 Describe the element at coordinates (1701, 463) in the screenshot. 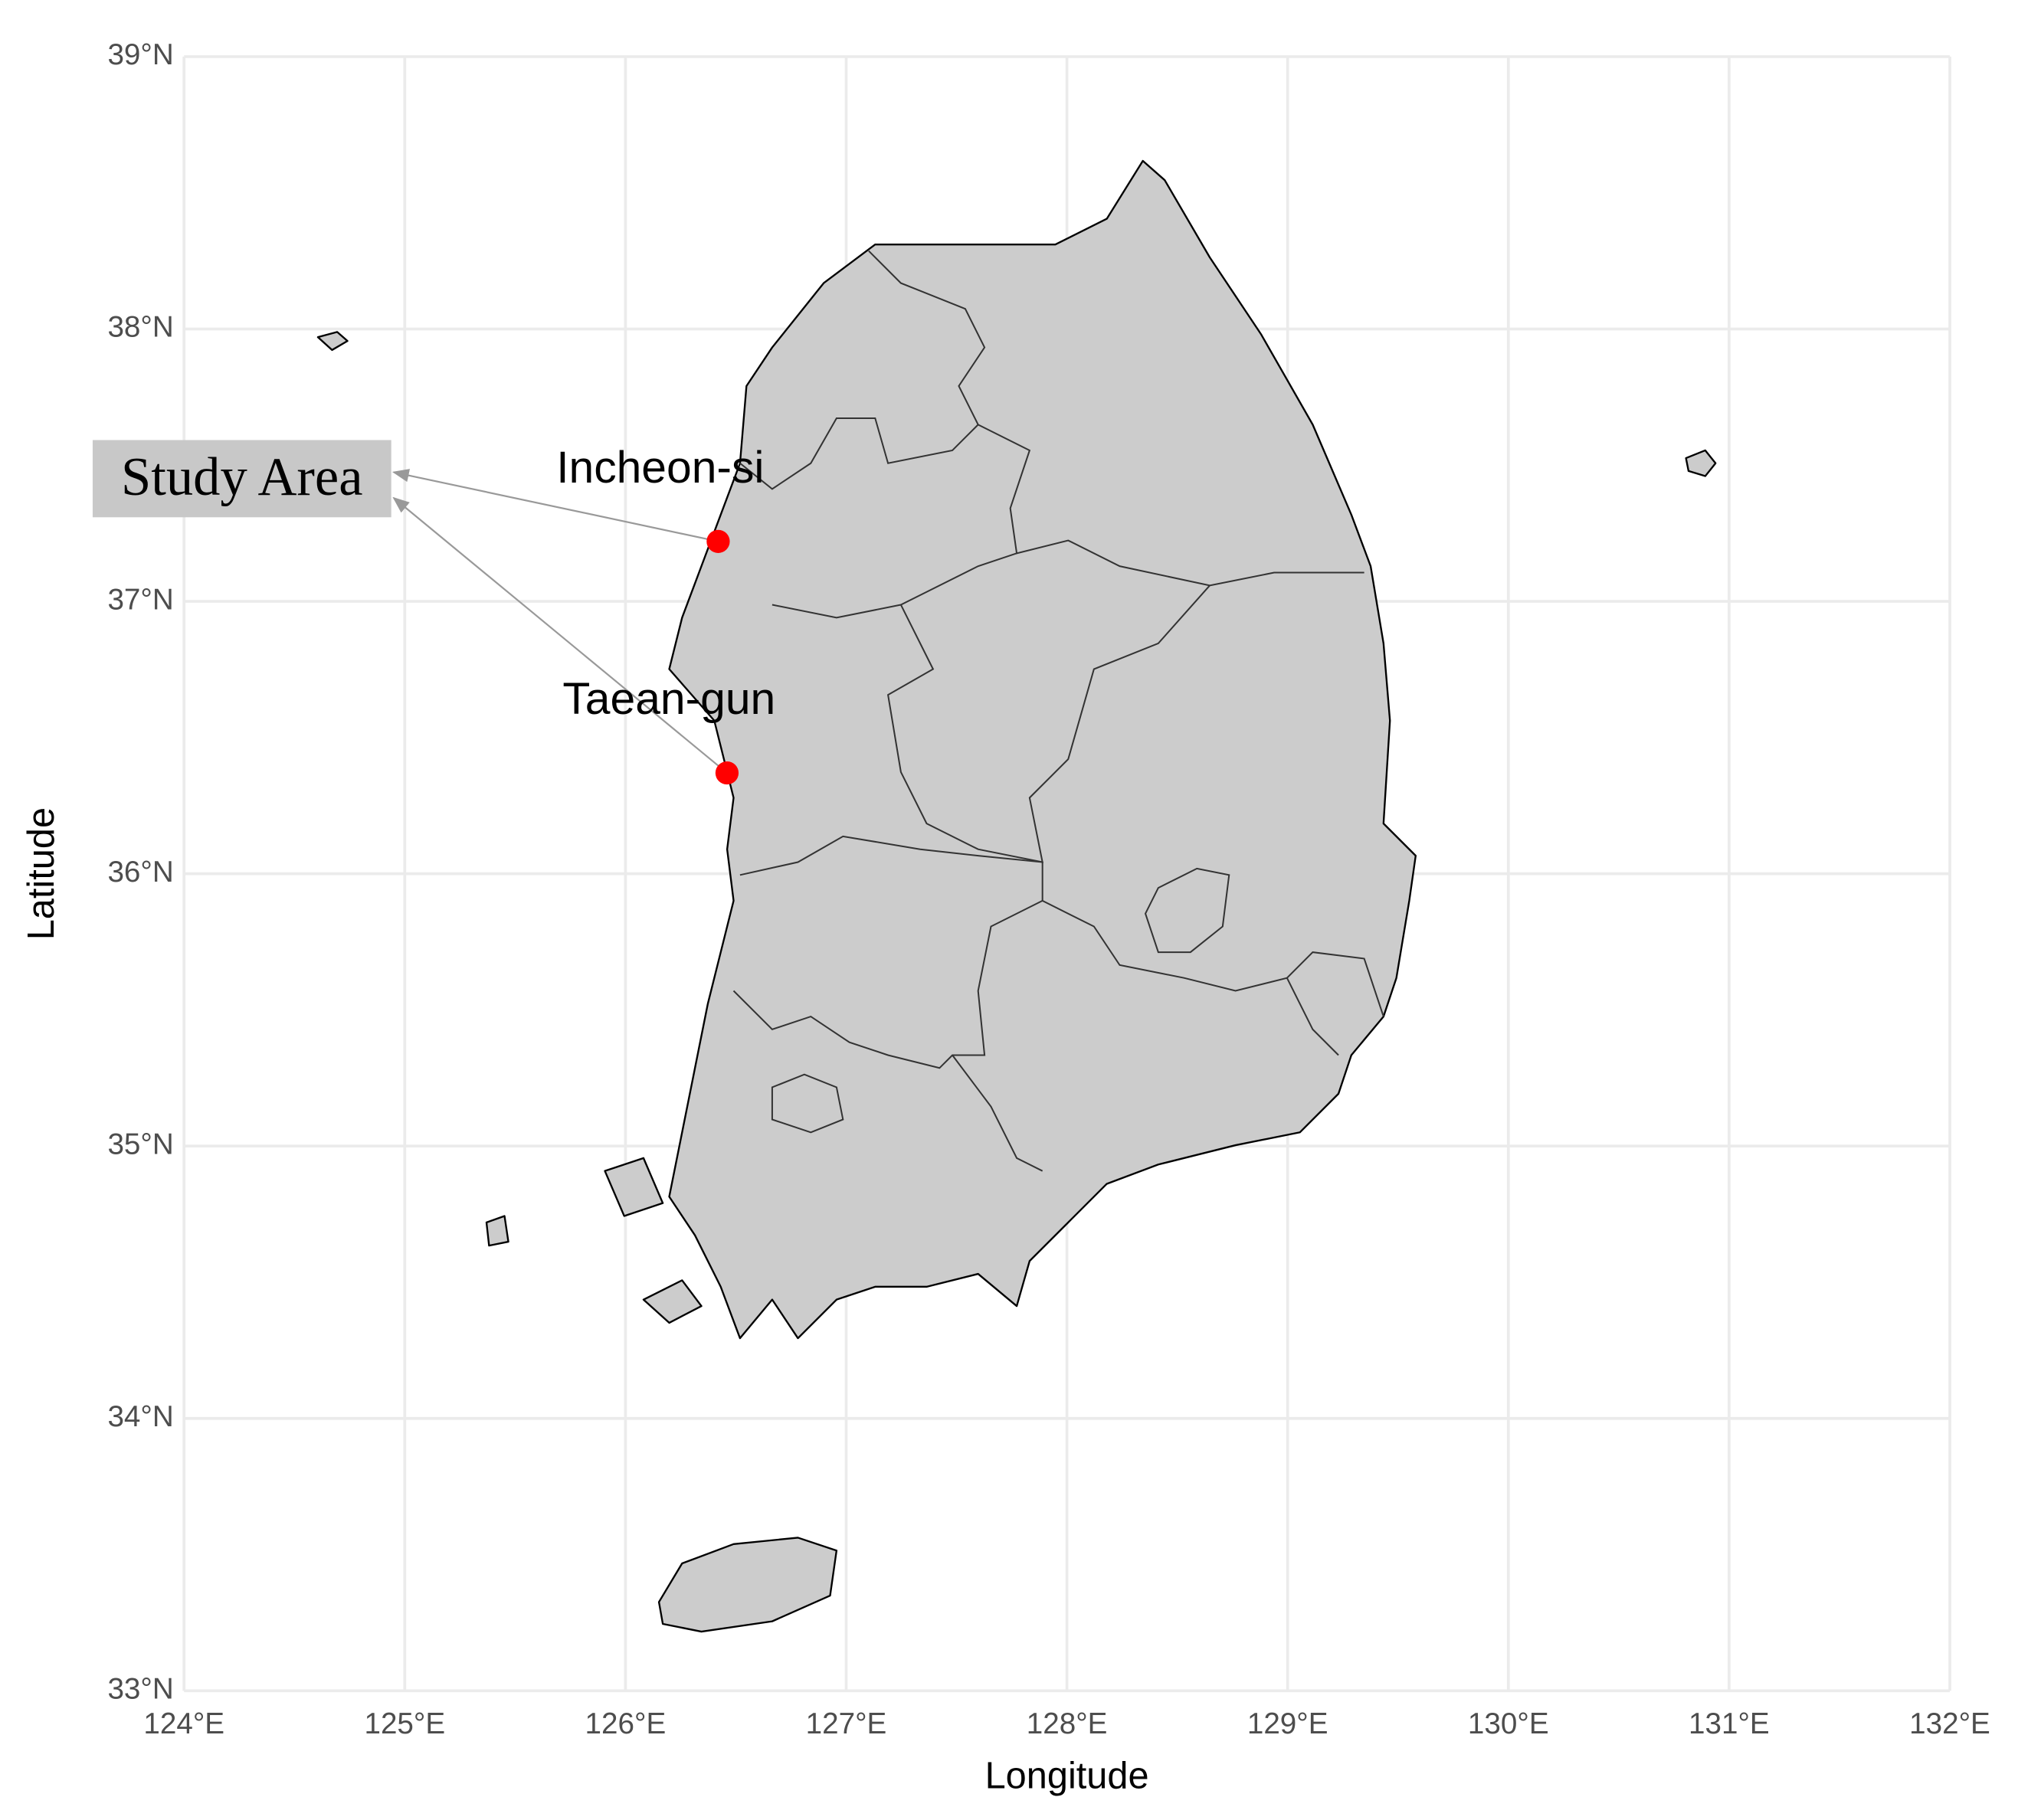

I see `ulleungdo` at that location.